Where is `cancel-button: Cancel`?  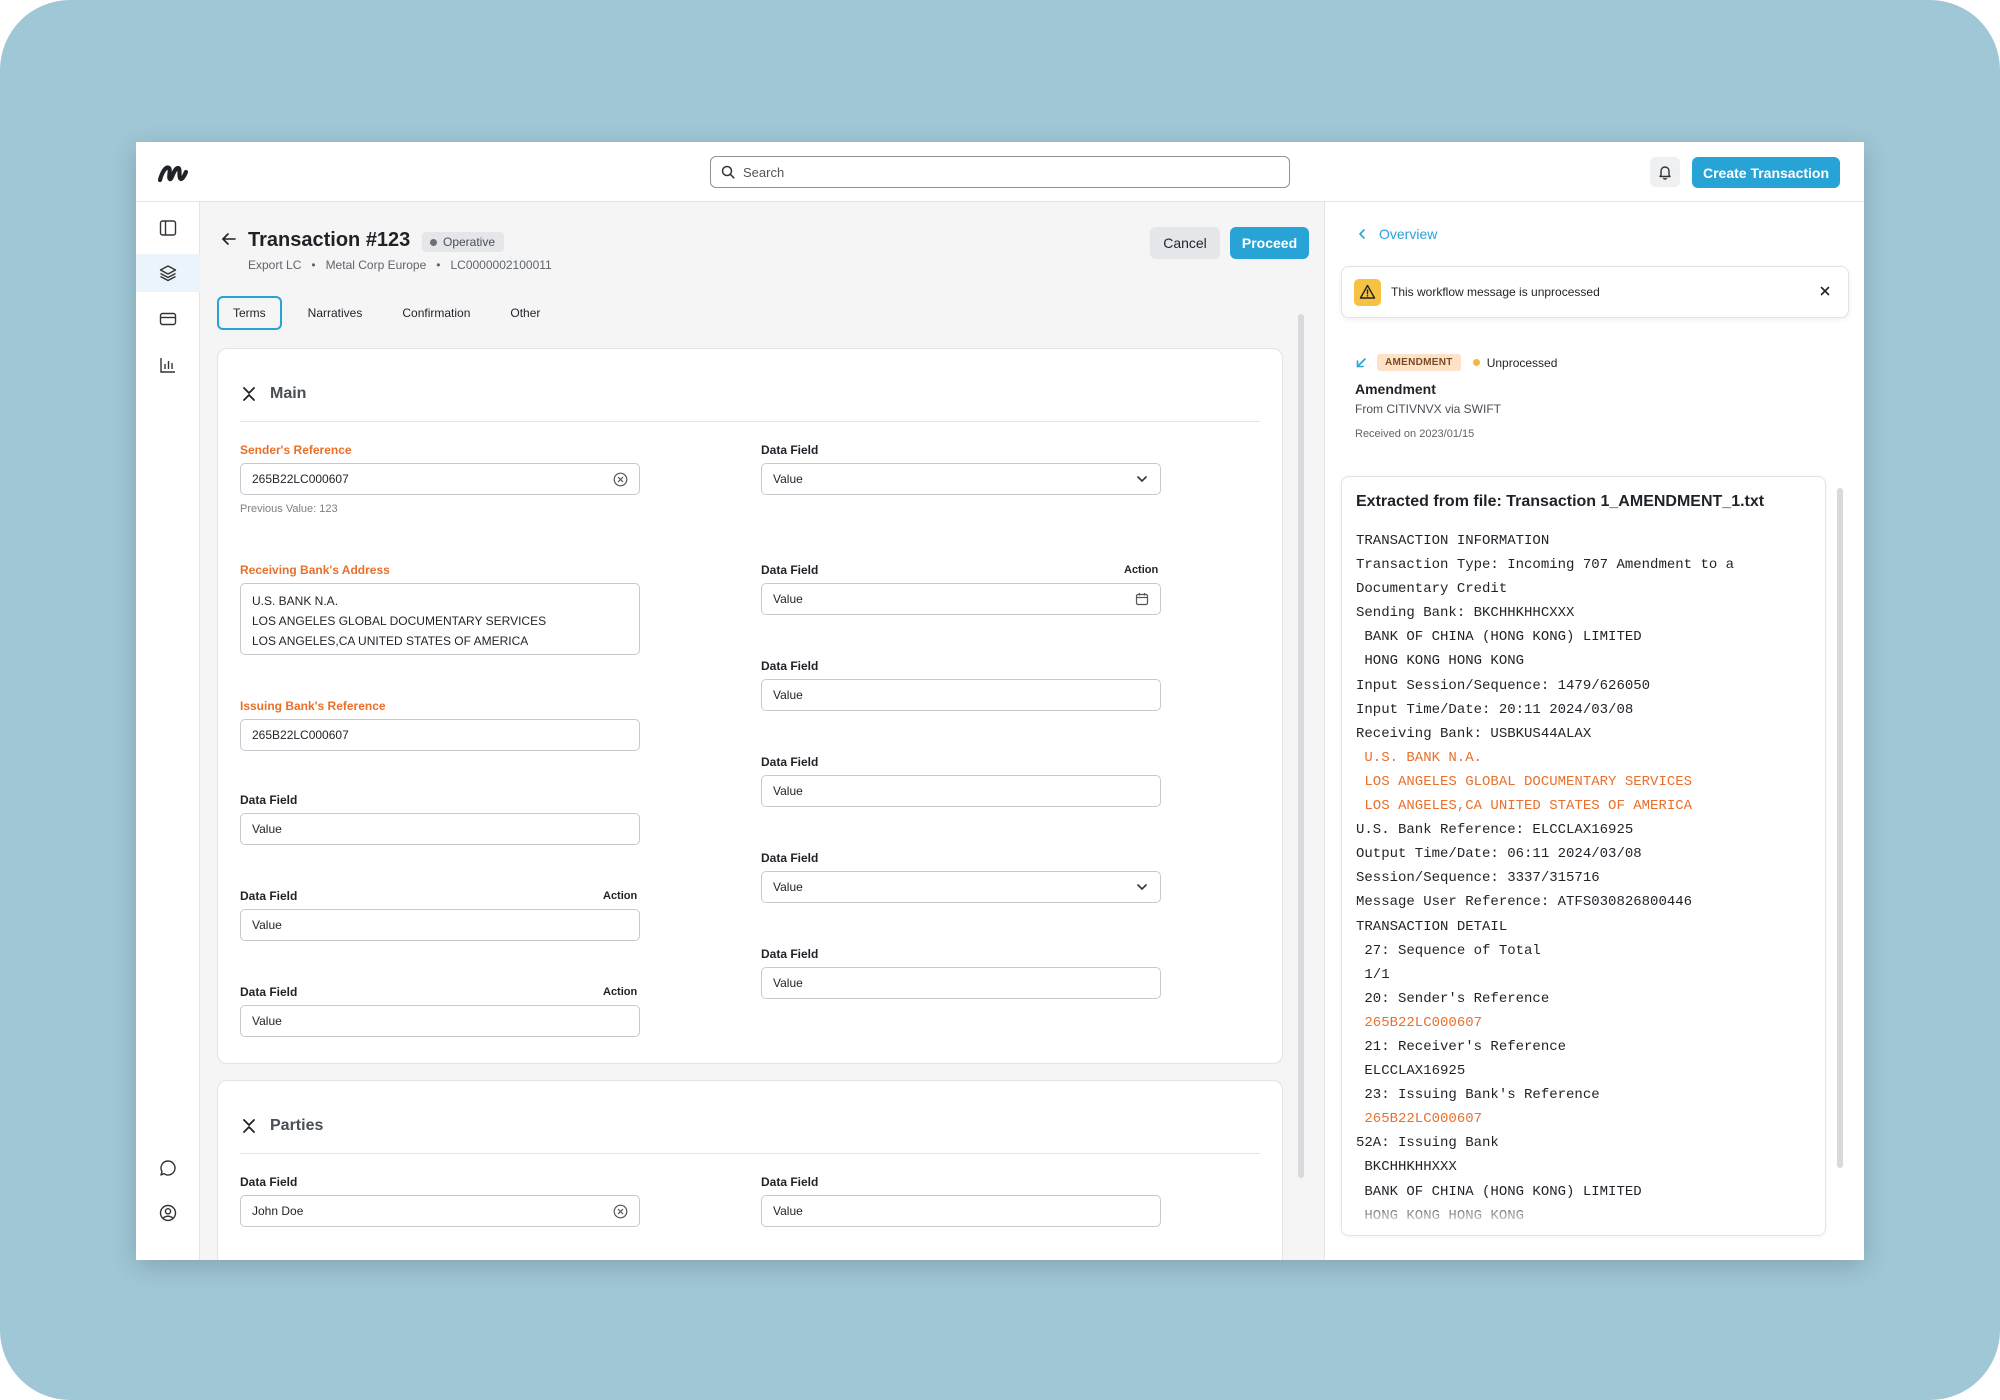
cancel-button: Cancel is located at coordinates (1185, 243).